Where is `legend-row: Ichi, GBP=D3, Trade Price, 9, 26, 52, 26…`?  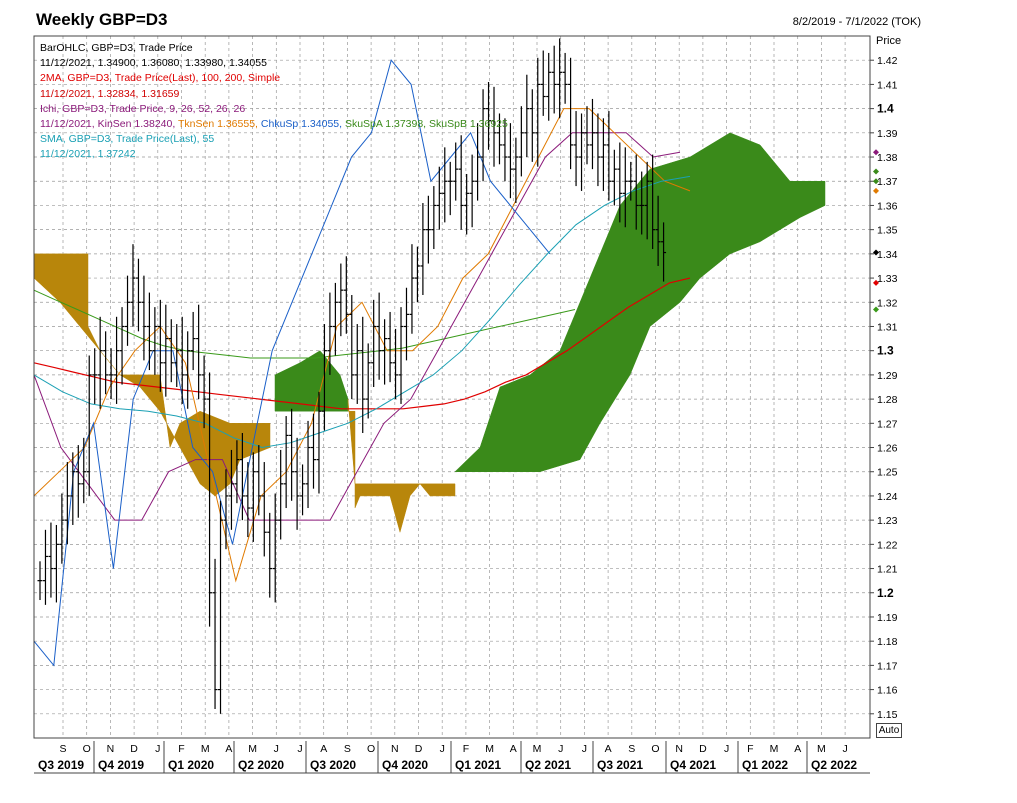 legend-row: Ichi, GBP=D3, Trade Price, 9, 26, 52, 26… is located at coordinates (143, 108).